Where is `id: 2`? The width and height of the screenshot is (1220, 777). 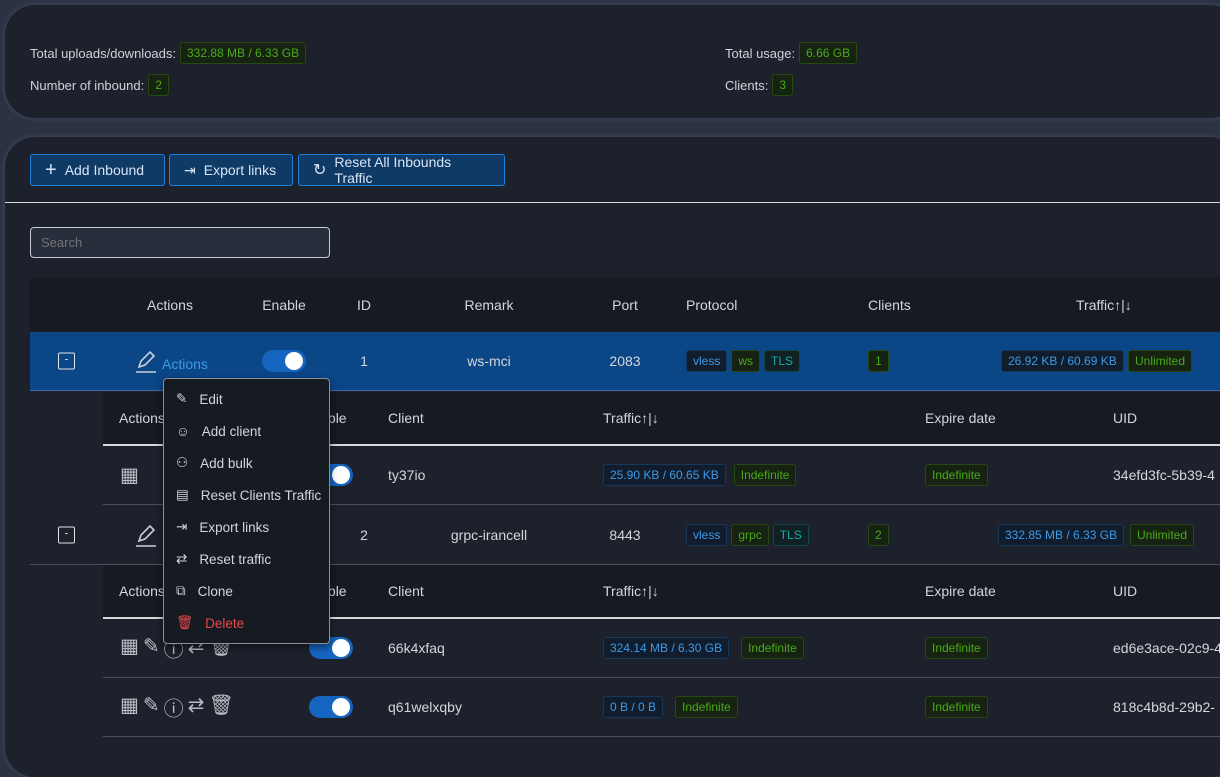 id: 2 is located at coordinates (364, 534).